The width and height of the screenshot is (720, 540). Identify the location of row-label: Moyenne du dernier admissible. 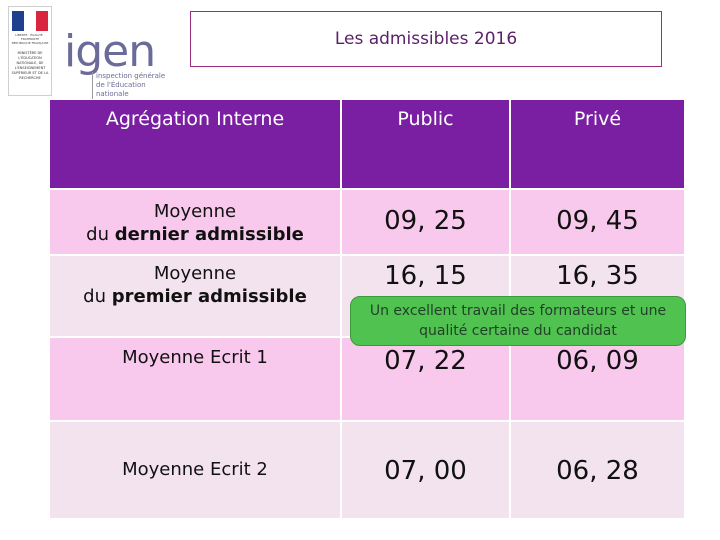
(196, 223).